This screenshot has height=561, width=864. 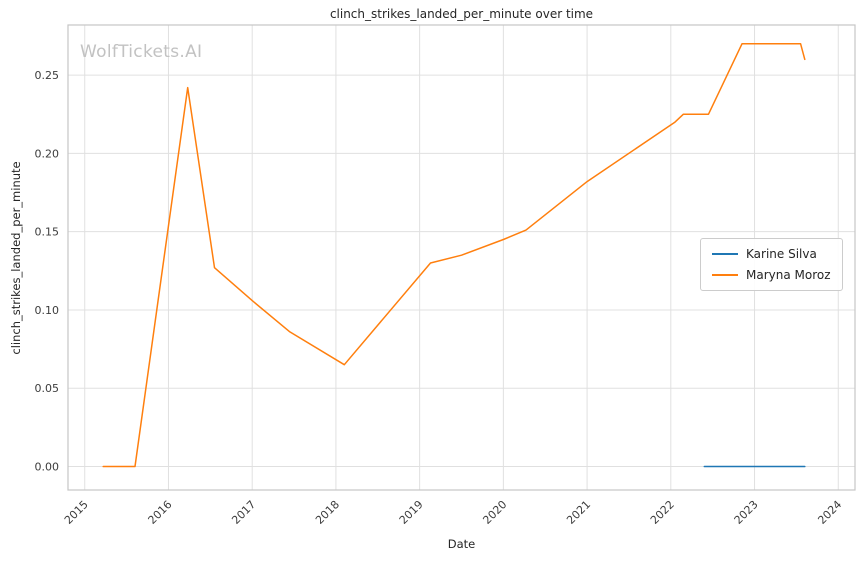 I want to click on y-tick-label: 0.15, so click(x=47, y=232).